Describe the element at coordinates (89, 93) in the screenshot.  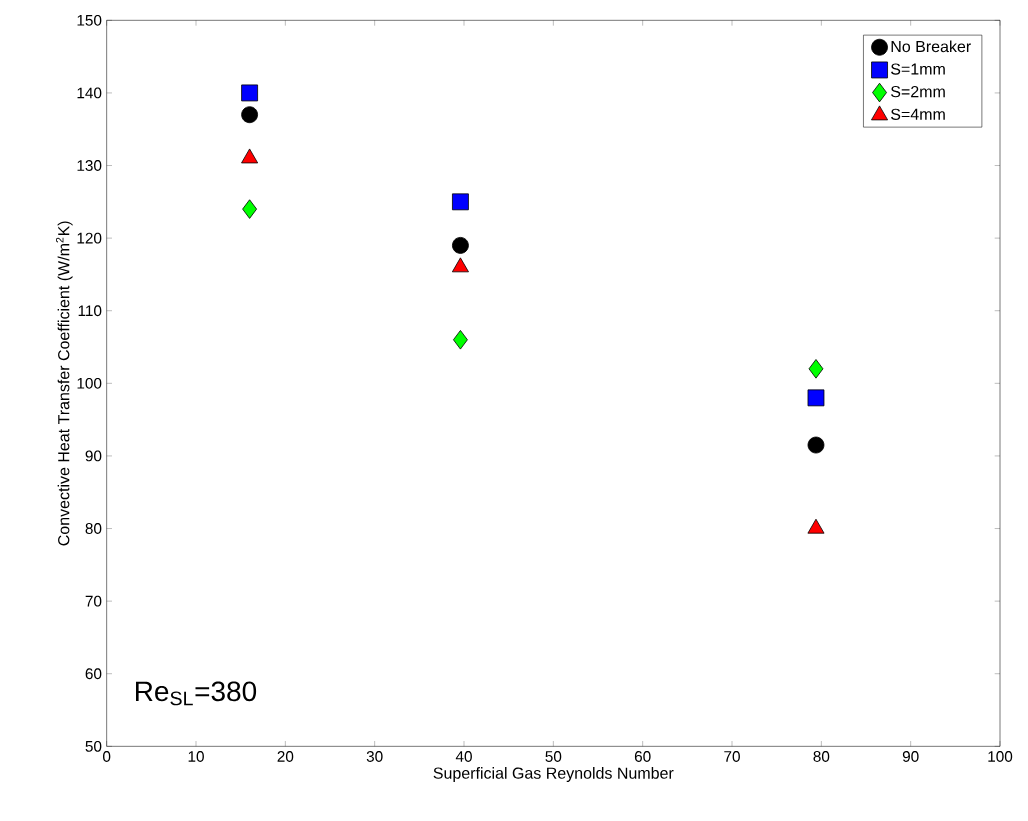
I see `y-tick-label: 140` at that location.